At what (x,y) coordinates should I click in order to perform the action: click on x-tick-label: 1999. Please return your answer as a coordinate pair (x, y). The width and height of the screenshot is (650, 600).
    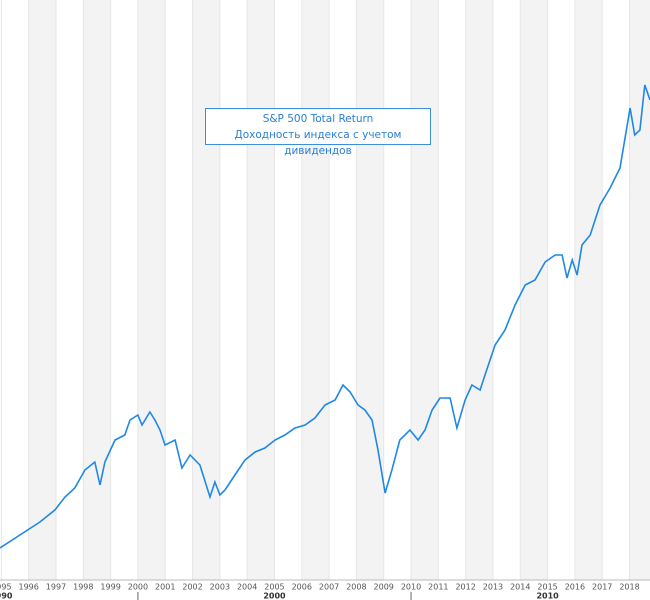
    Looking at the image, I should click on (110, 587).